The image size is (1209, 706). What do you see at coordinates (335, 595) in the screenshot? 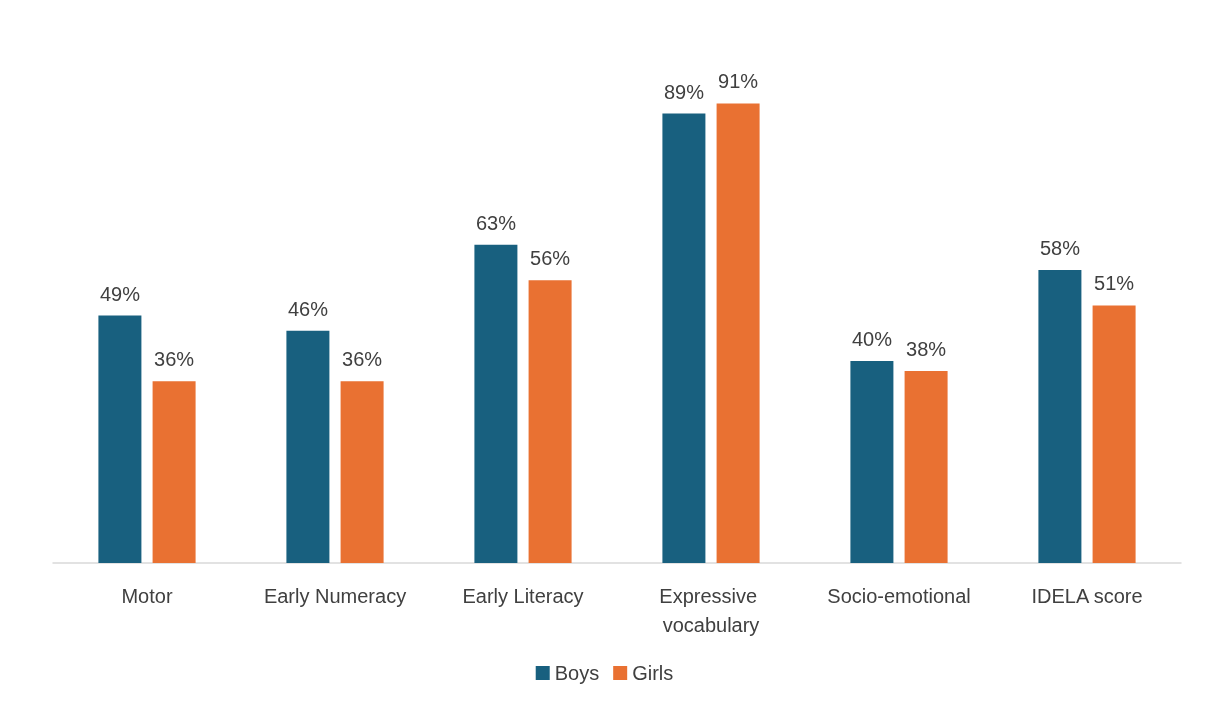
I see `x-tick-label: Early Numeracy` at bounding box center [335, 595].